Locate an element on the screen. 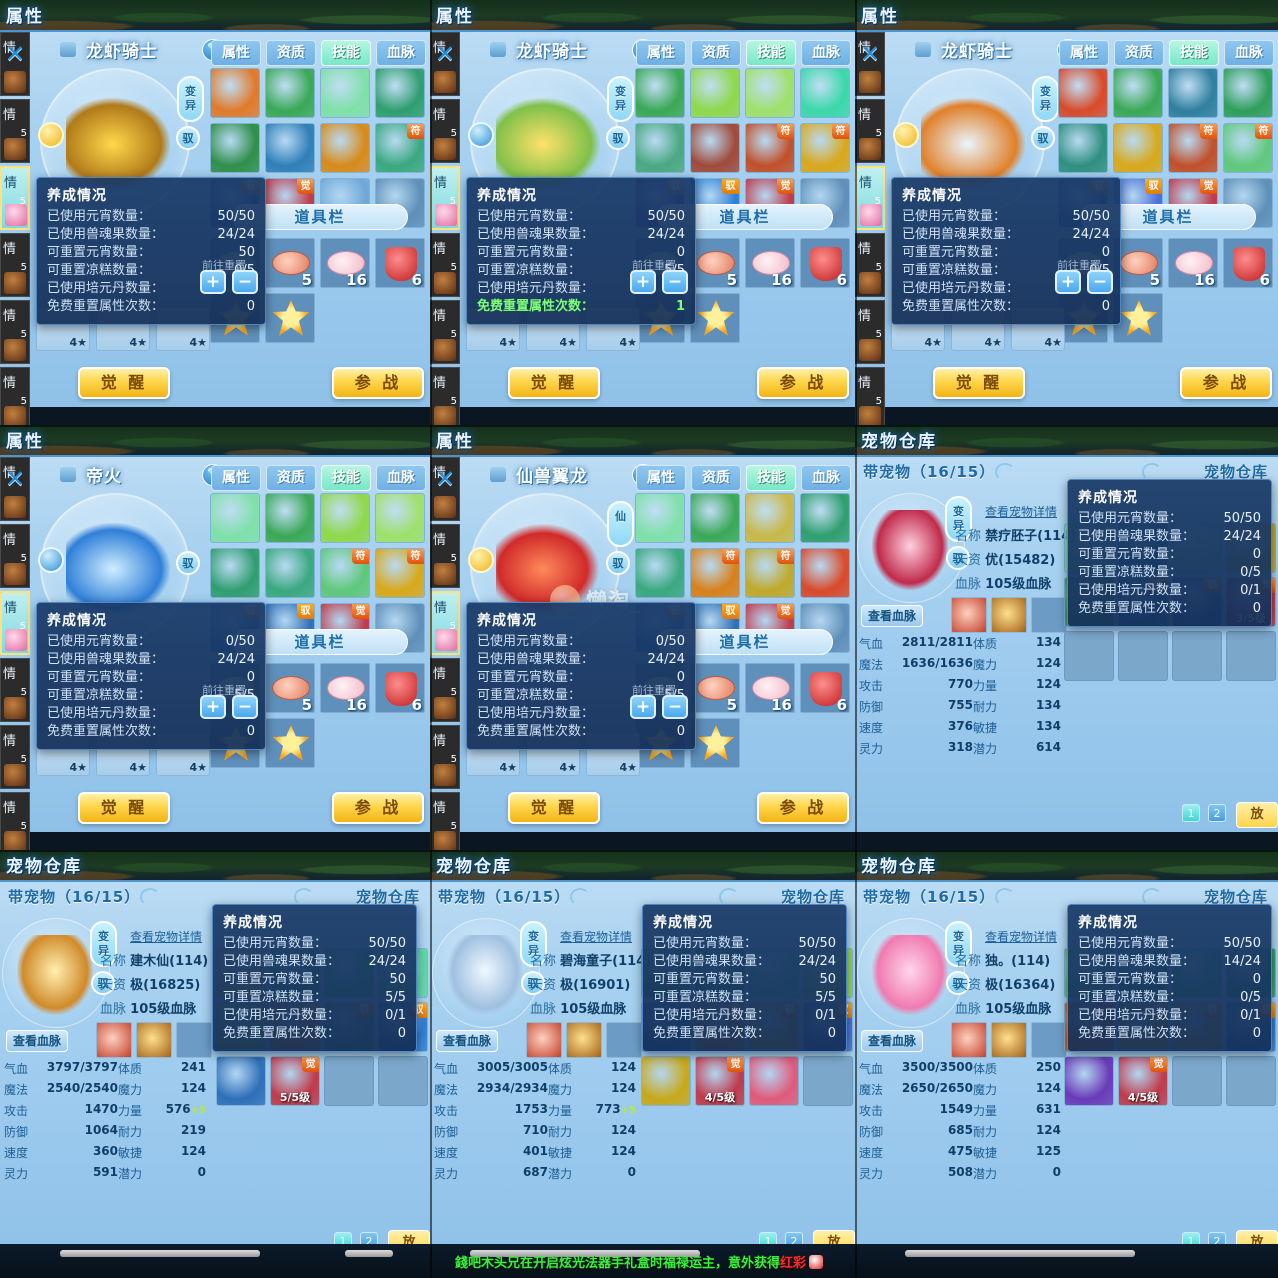 The height and width of the screenshot is (1278, 1278). skill-slot: 觉 5/5级 is located at coordinates (295, 1081).